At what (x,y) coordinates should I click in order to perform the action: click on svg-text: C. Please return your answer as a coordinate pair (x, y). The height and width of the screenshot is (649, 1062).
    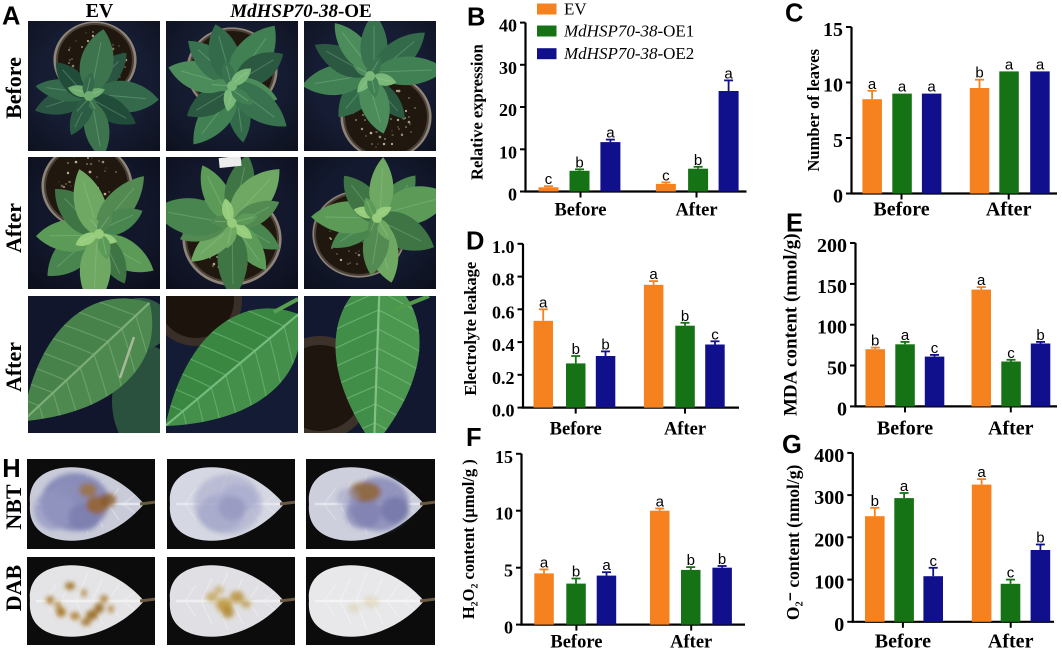
    Looking at the image, I should click on (794, 14).